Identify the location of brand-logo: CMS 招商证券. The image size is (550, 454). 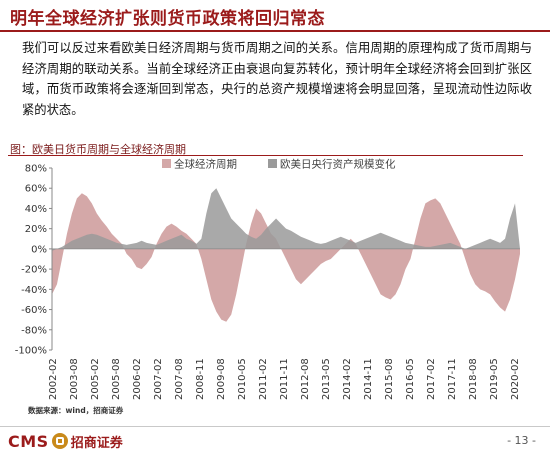
(65, 441).